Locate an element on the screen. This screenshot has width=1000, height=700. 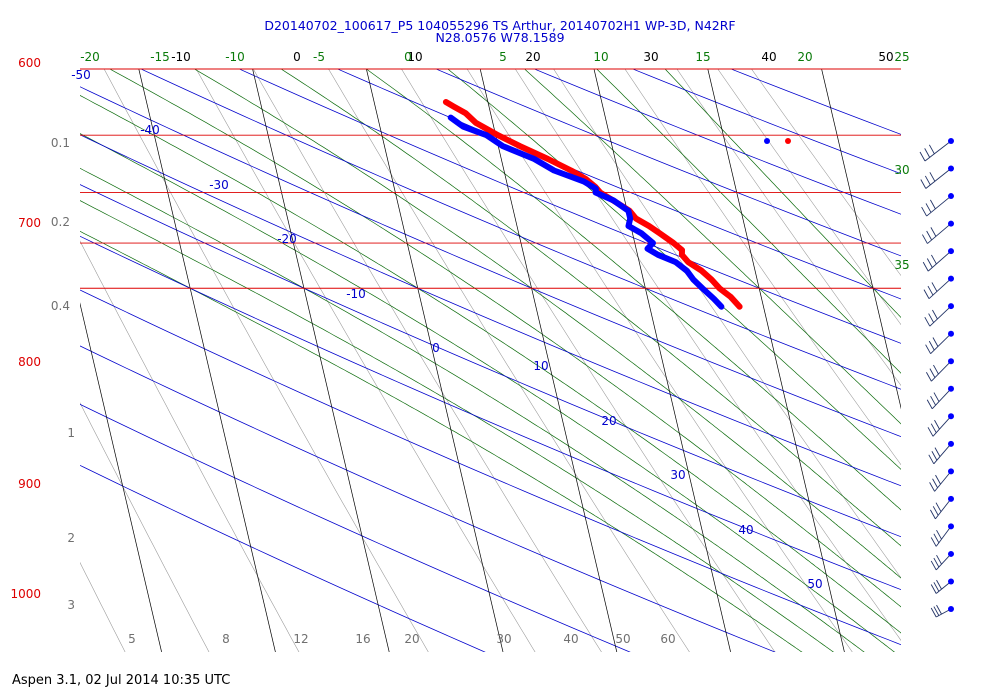
pressure-label: 600 is located at coordinates (29, 63).